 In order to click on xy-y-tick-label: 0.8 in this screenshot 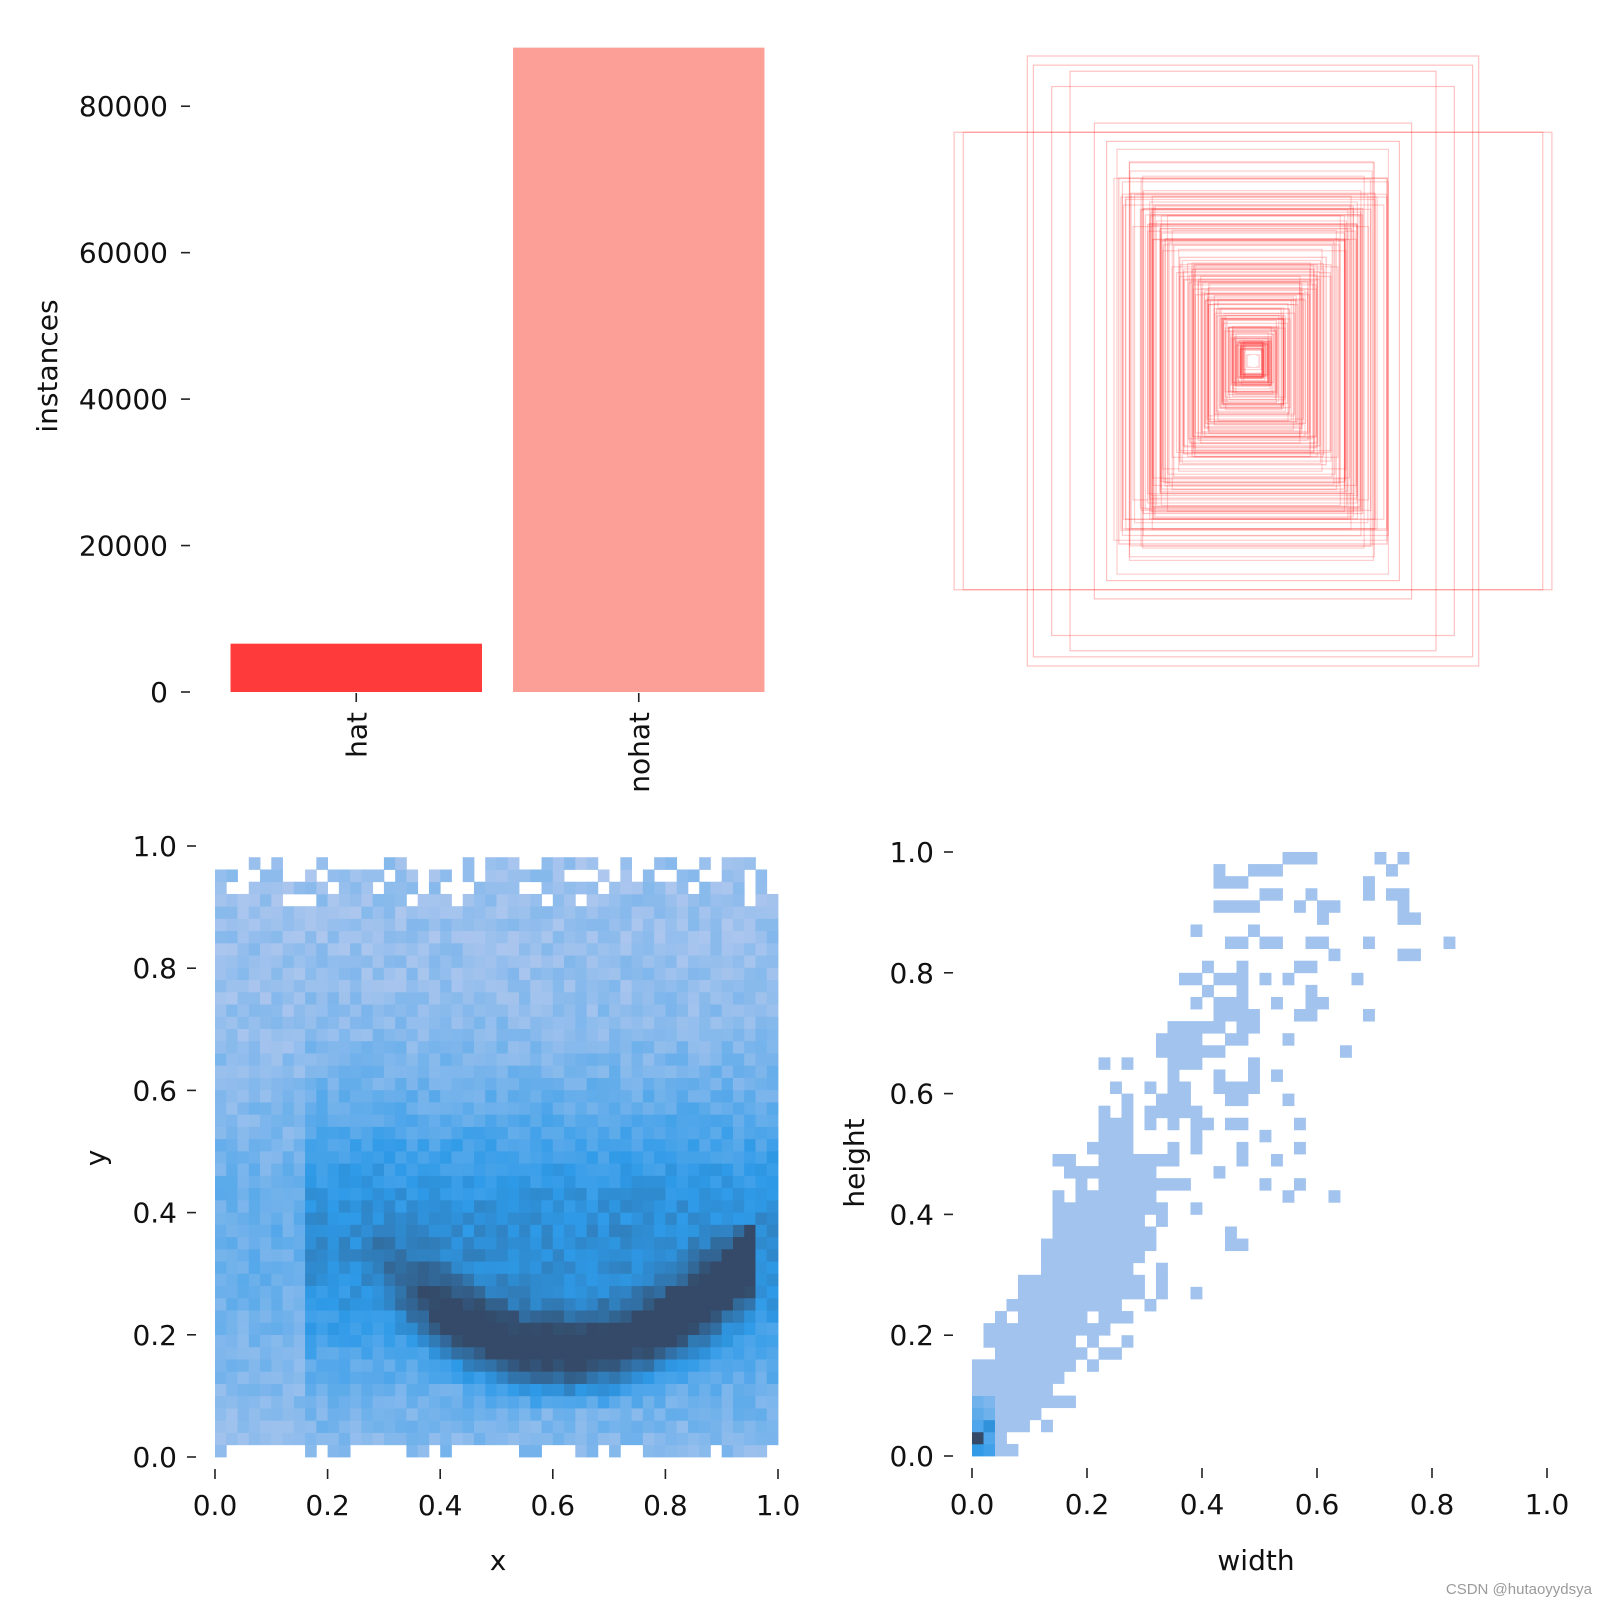, I will do `click(154, 968)`.